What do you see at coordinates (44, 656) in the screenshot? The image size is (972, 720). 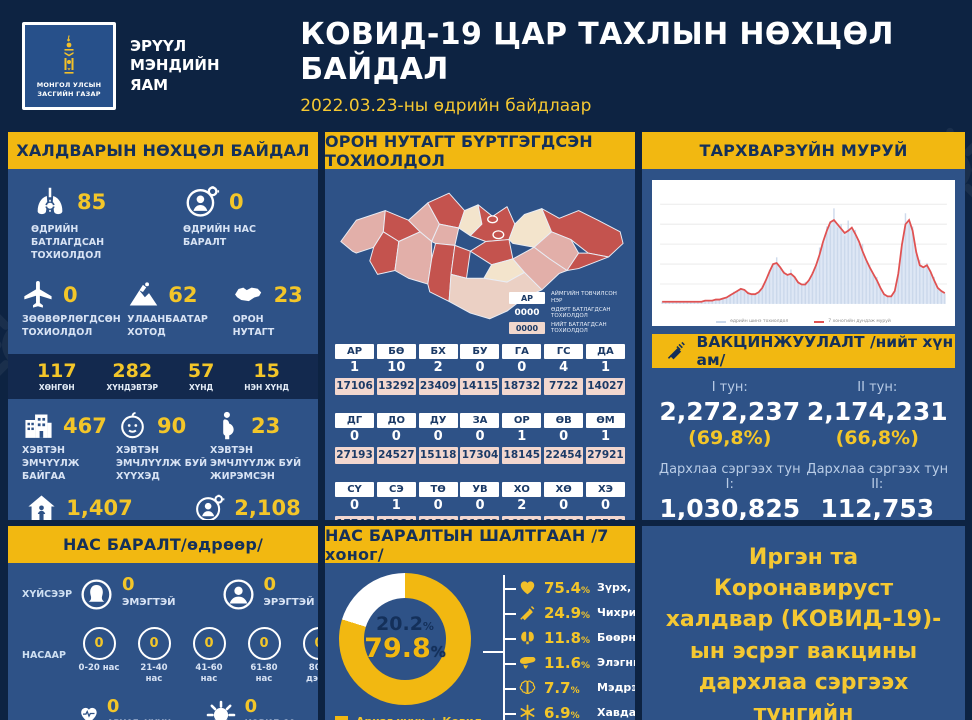 I see `age-row-label: НАСААР` at bounding box center [44, 656].